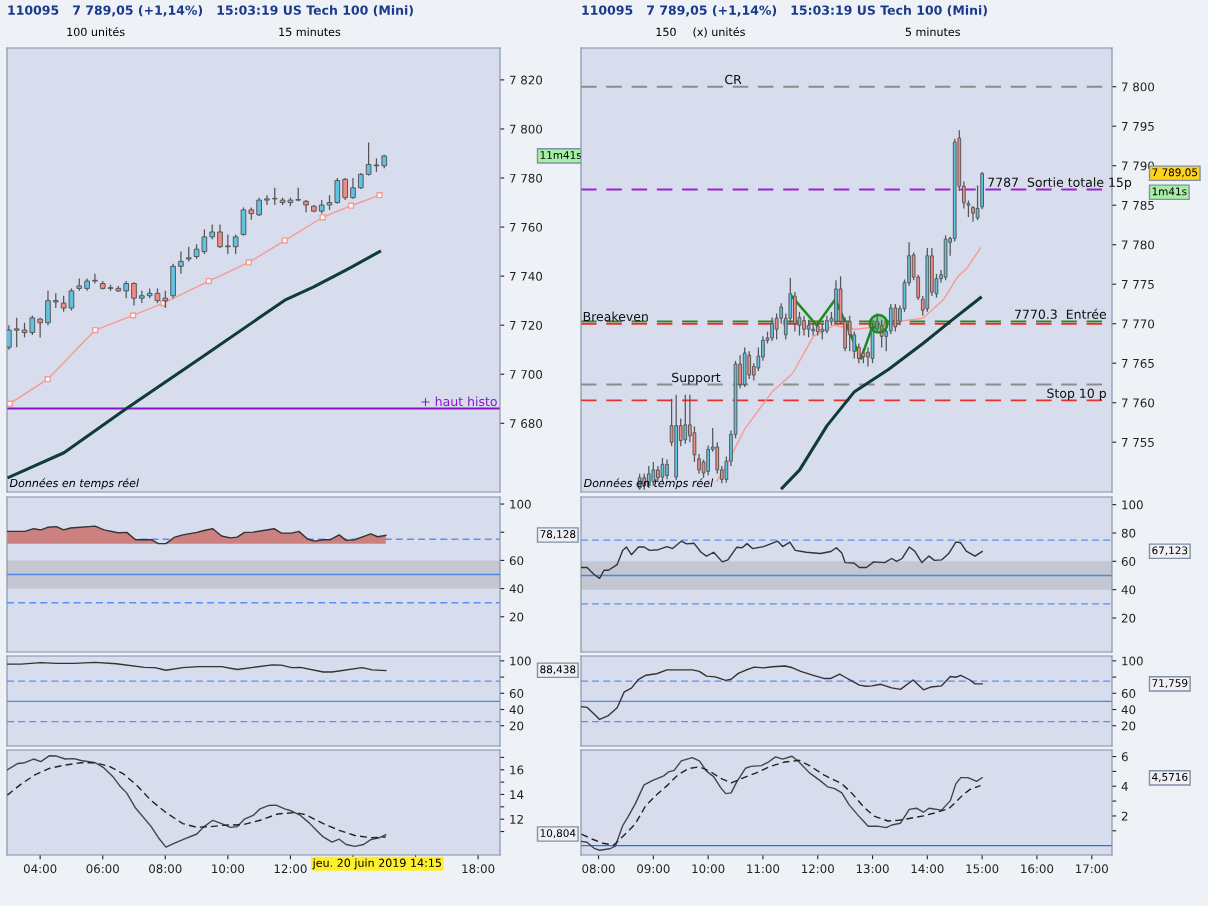 The height and width of the screenshot is (906, 1208). Describe the element at coordinates (558, 834) in the screenshot. I see `text: 10,804` at that location.